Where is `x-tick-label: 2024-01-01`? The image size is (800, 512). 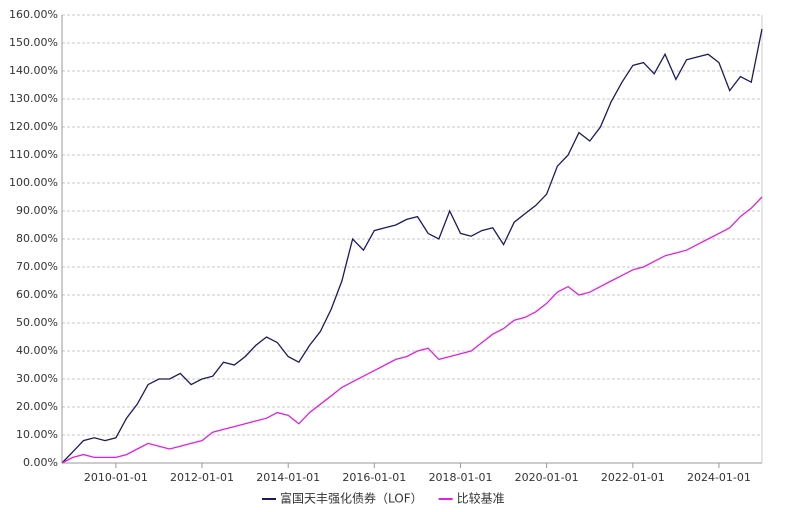 x-tick-label: 2024-01-01 is located at coordinates (719, 477).